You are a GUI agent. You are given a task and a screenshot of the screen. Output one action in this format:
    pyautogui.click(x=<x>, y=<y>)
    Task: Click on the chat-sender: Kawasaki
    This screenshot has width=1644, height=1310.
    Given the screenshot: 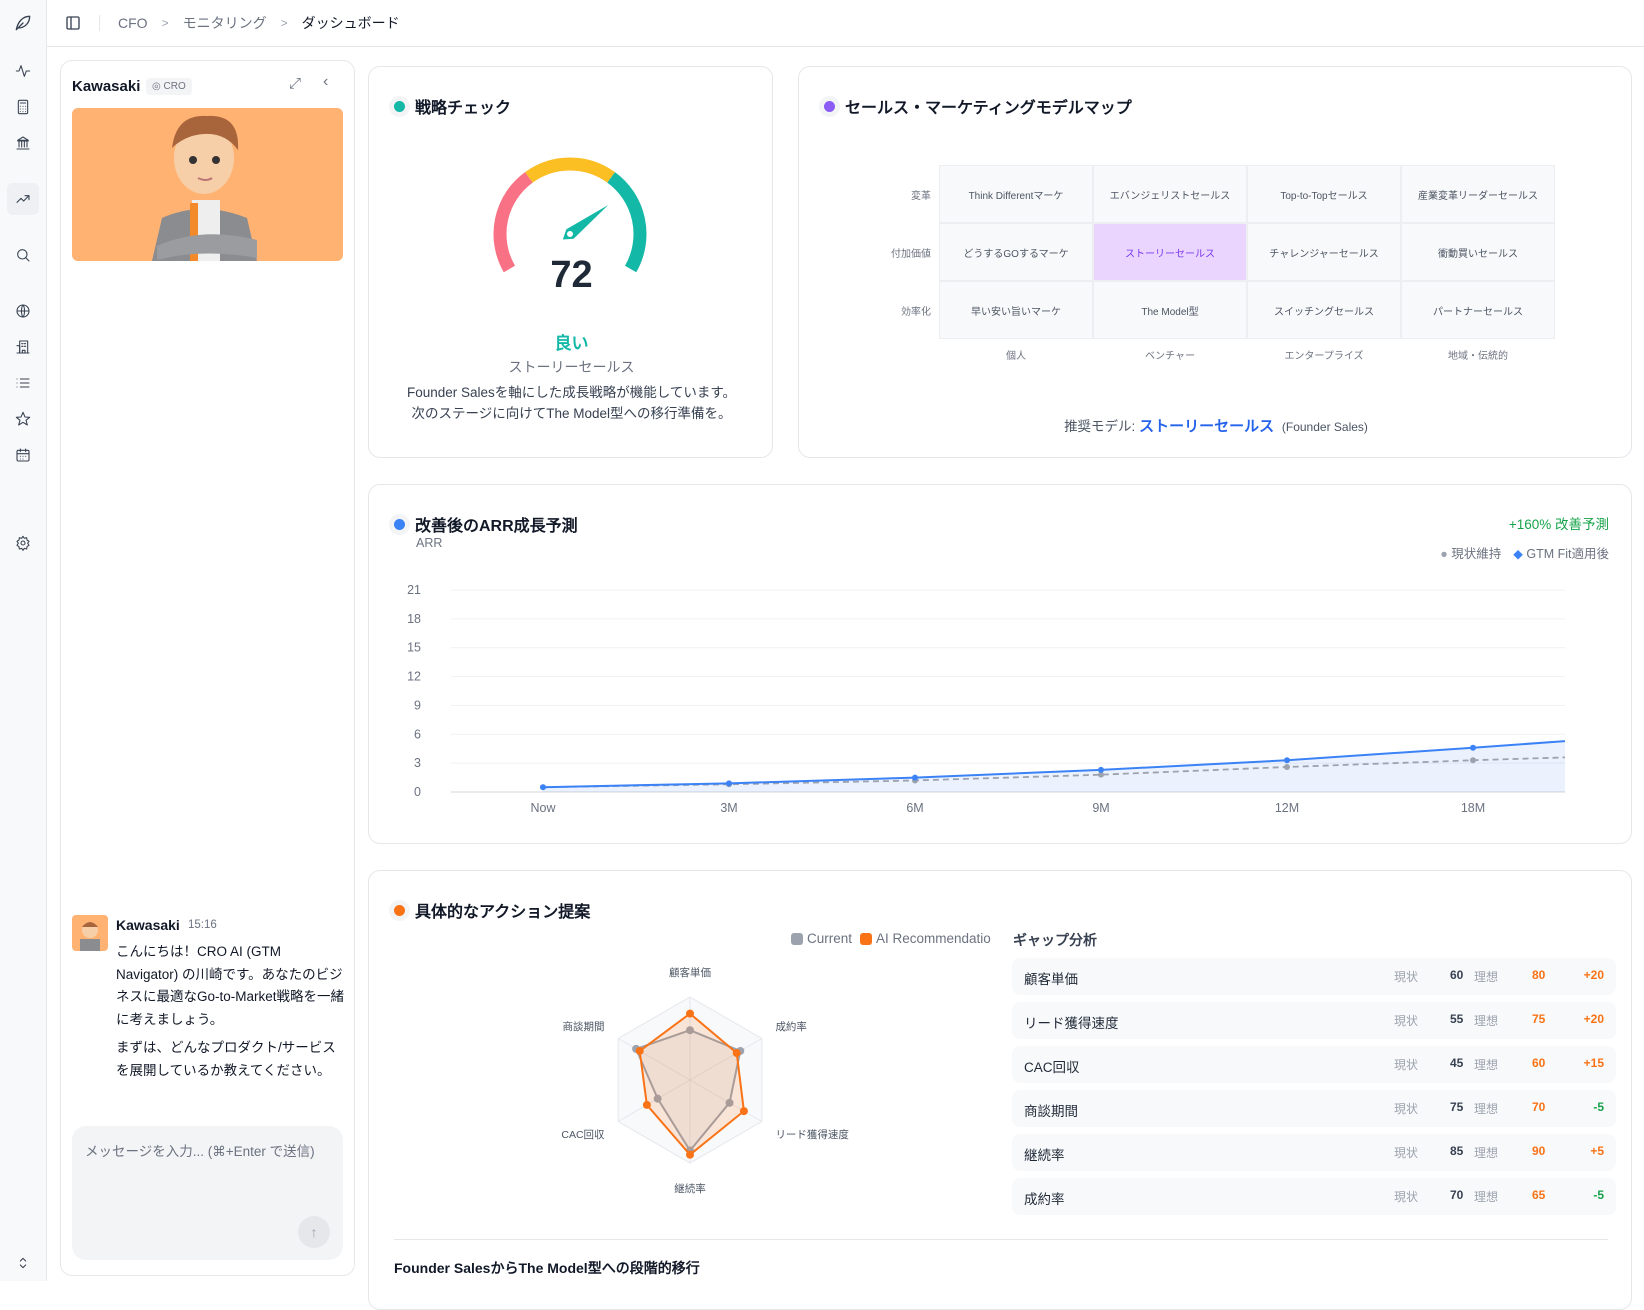 What is the action you would take?
    pyautogui.click(x=148, y=925)
    